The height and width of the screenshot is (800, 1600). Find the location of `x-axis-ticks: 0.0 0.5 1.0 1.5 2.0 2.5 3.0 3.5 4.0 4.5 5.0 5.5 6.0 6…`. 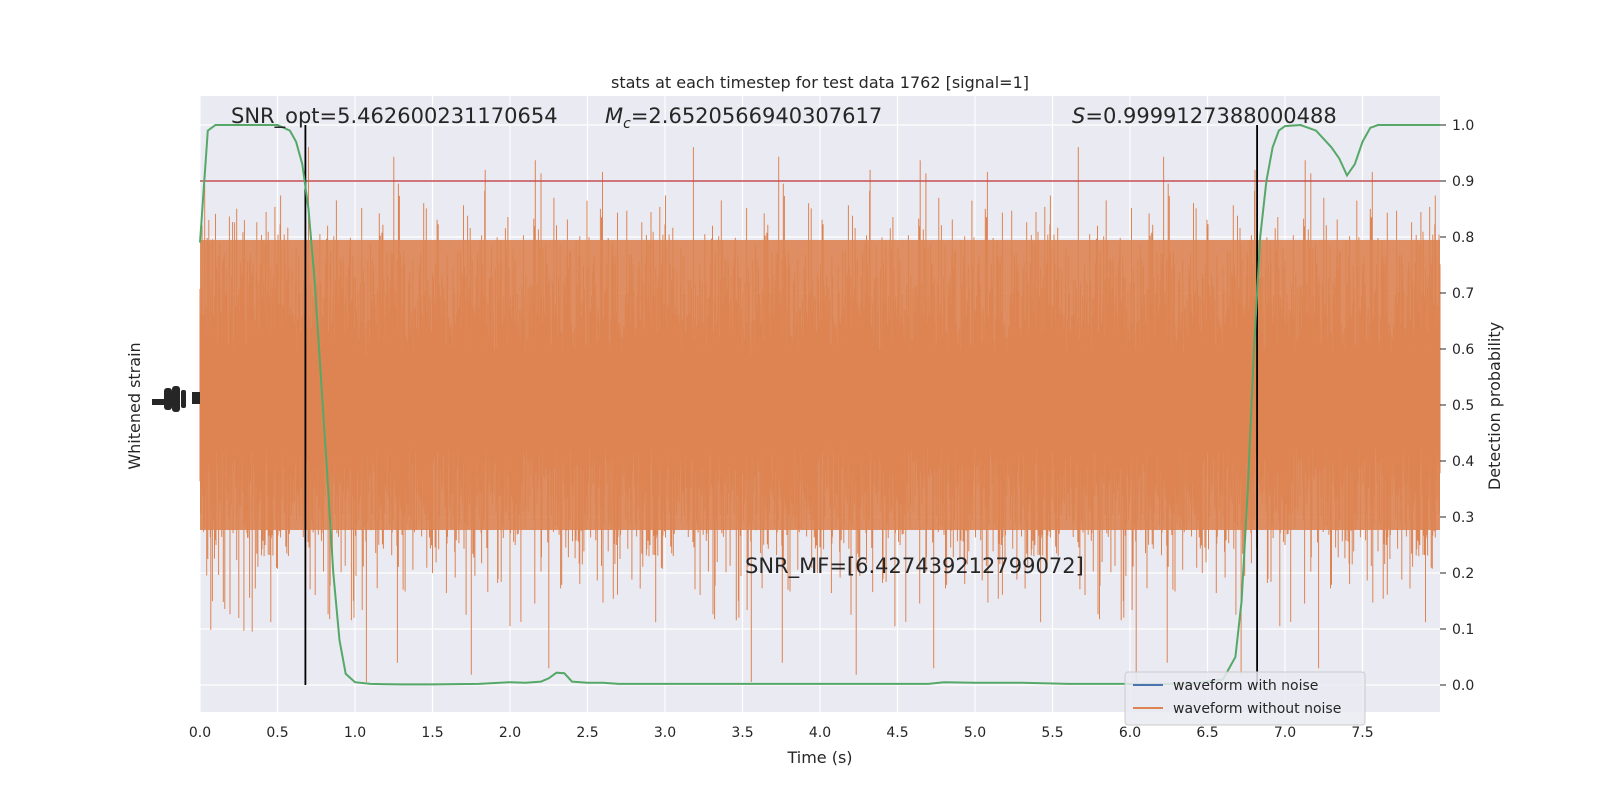

x-axis-ticks: 0.0 0.5 1.0 1.5 2.0 2.5 3.0 3.5 4.0 4.5 5.0 5.5 6.0 6… is located at coordinates (781, 733).